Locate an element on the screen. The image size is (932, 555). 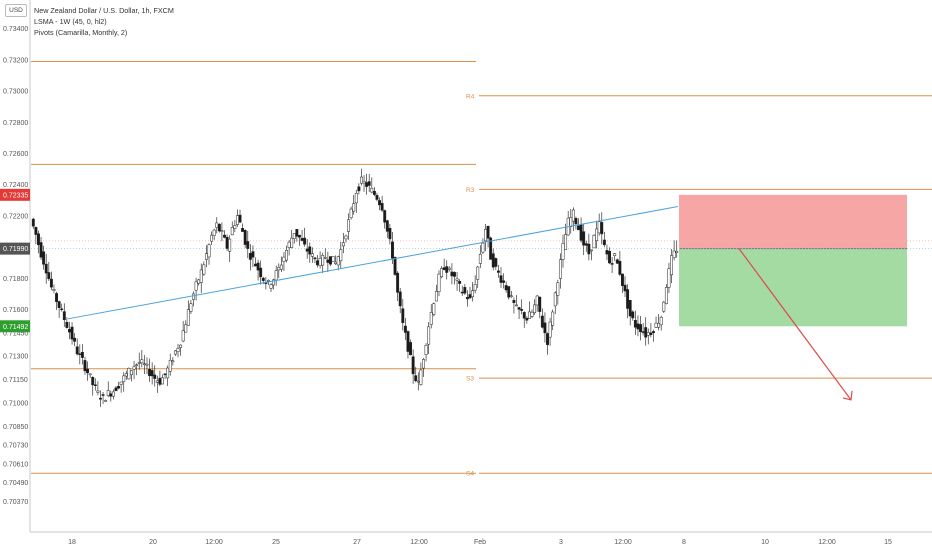
y-tick-label: 0.72600 is located at coordinates (15, 154).